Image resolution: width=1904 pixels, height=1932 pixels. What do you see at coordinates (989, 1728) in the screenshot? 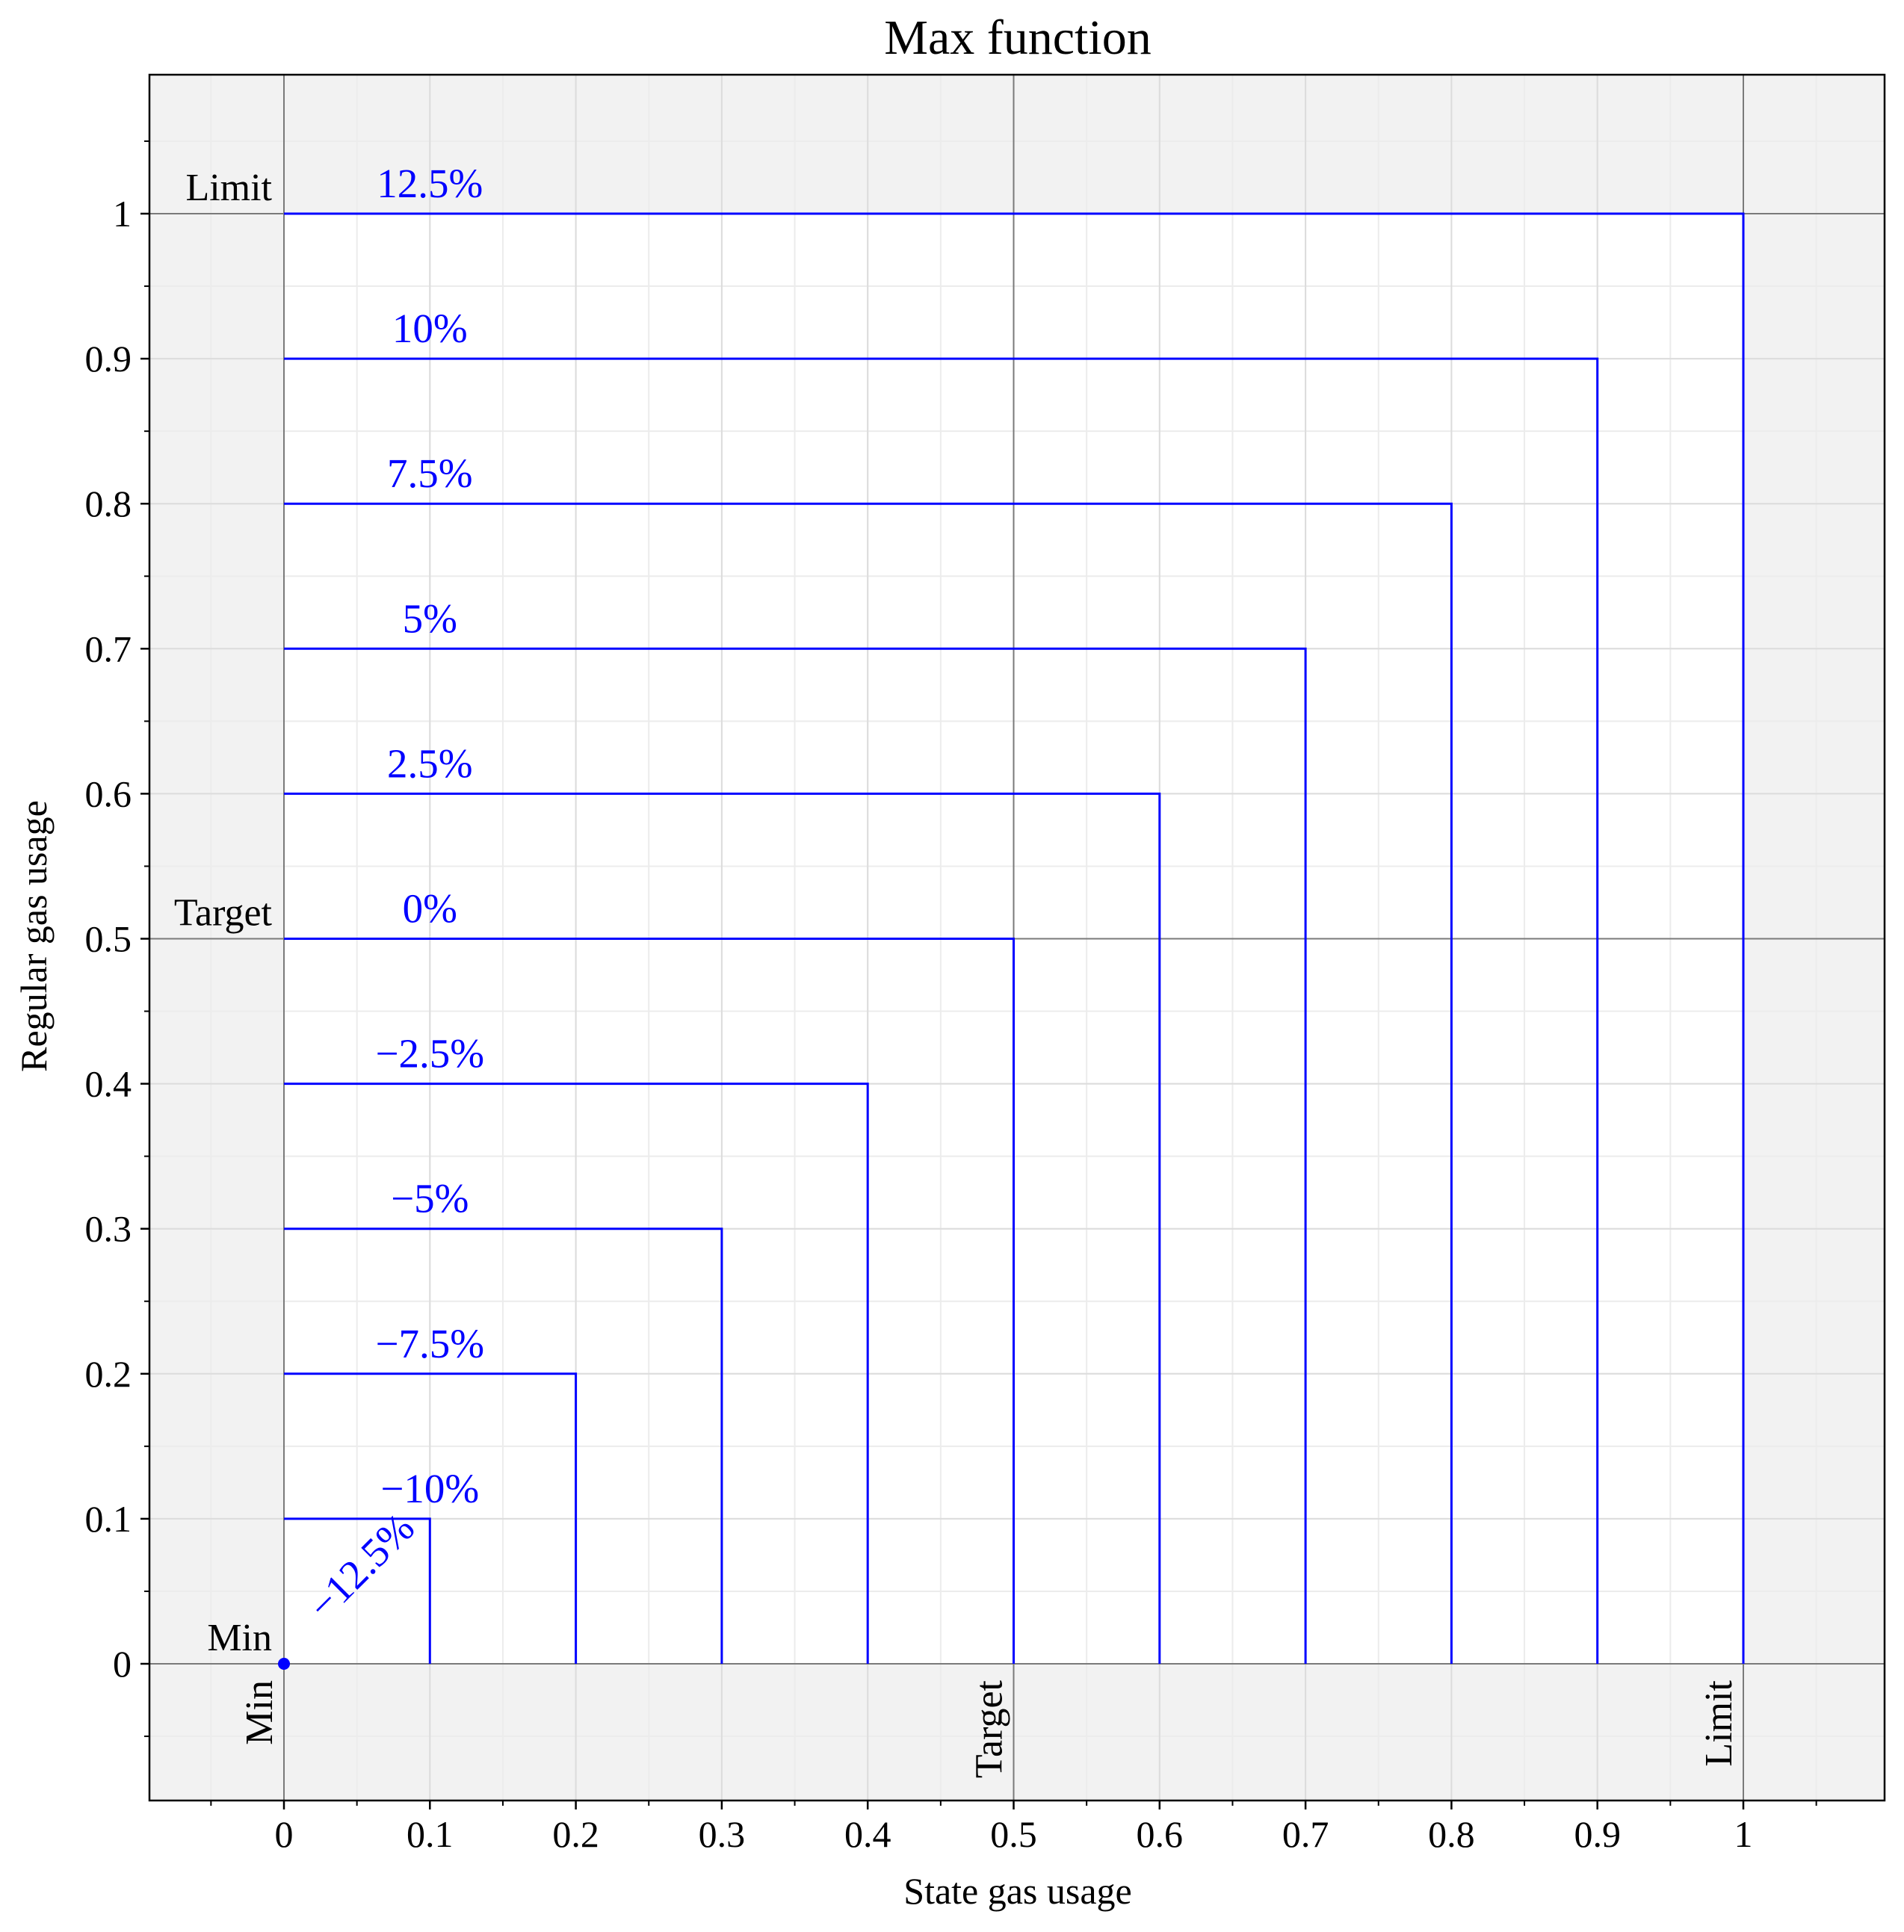
I see `reference-label-x: Target` at bounding box center [989, 1728].